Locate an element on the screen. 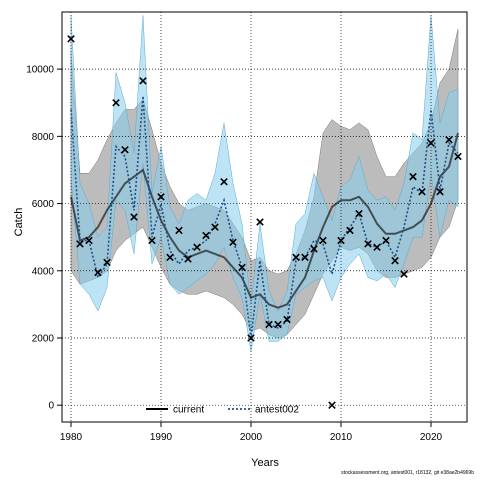 The height and width of the screenshot is (480, 480). x-tick-label: 1990 is located at coordinates (161, 437).